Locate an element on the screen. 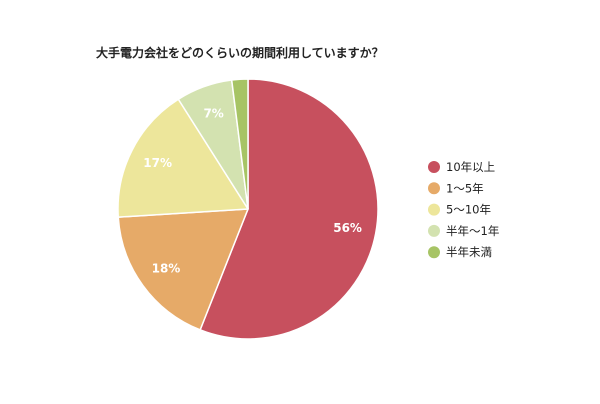 The image size is (600, 404). slice-label-1: 18% is located at coordinates (166, 269).